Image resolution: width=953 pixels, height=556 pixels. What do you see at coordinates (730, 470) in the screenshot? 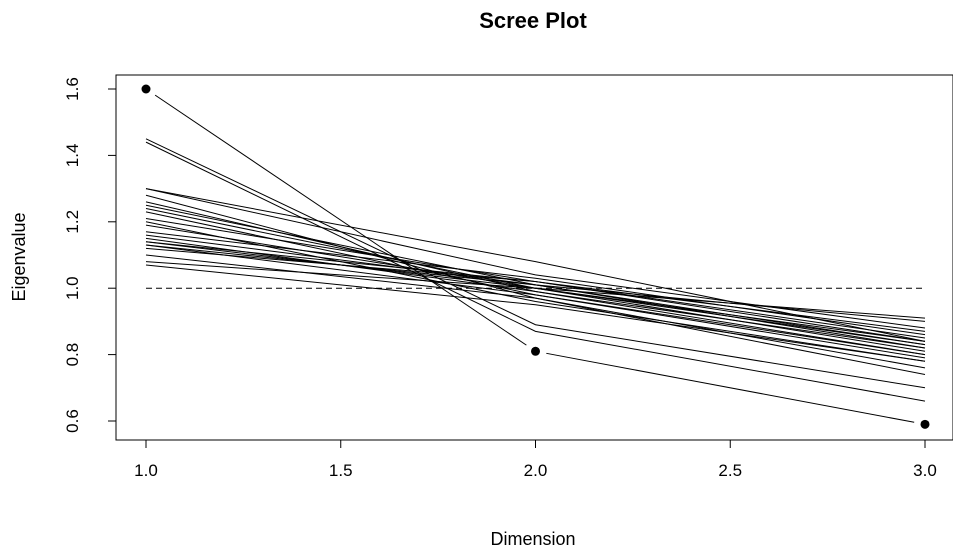
I see `x-tick-label: 2.5` at bounding box center [730, 470].